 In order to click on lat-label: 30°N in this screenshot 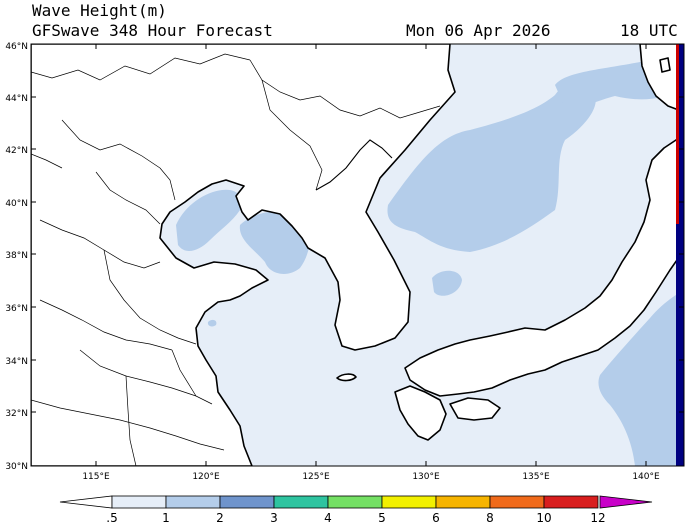, I will do `click(16, 467)`.